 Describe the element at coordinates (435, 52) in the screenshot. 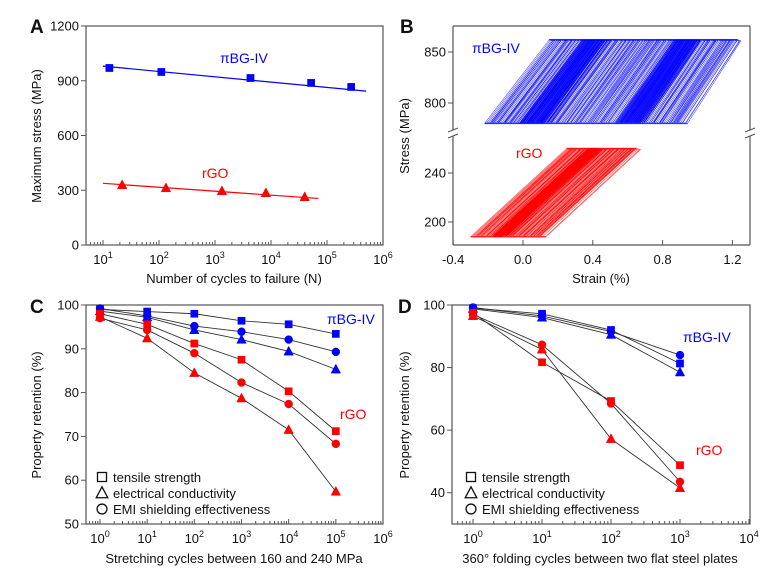

I see `y-tick-label: 850` at that location.